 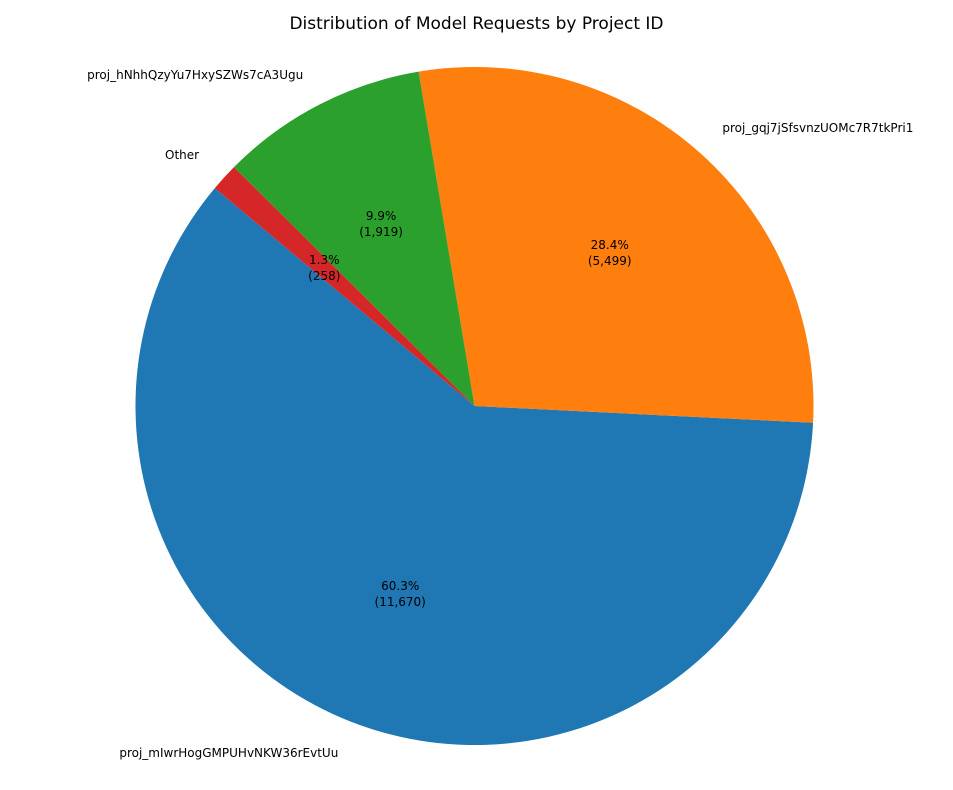 What do you see at coordinates (818, 127) in the screenshot?
I see `slice-label-1: proj_gqj7jSfsvnzUOMc7R7tkPri1` at bounding box center [818, 127].